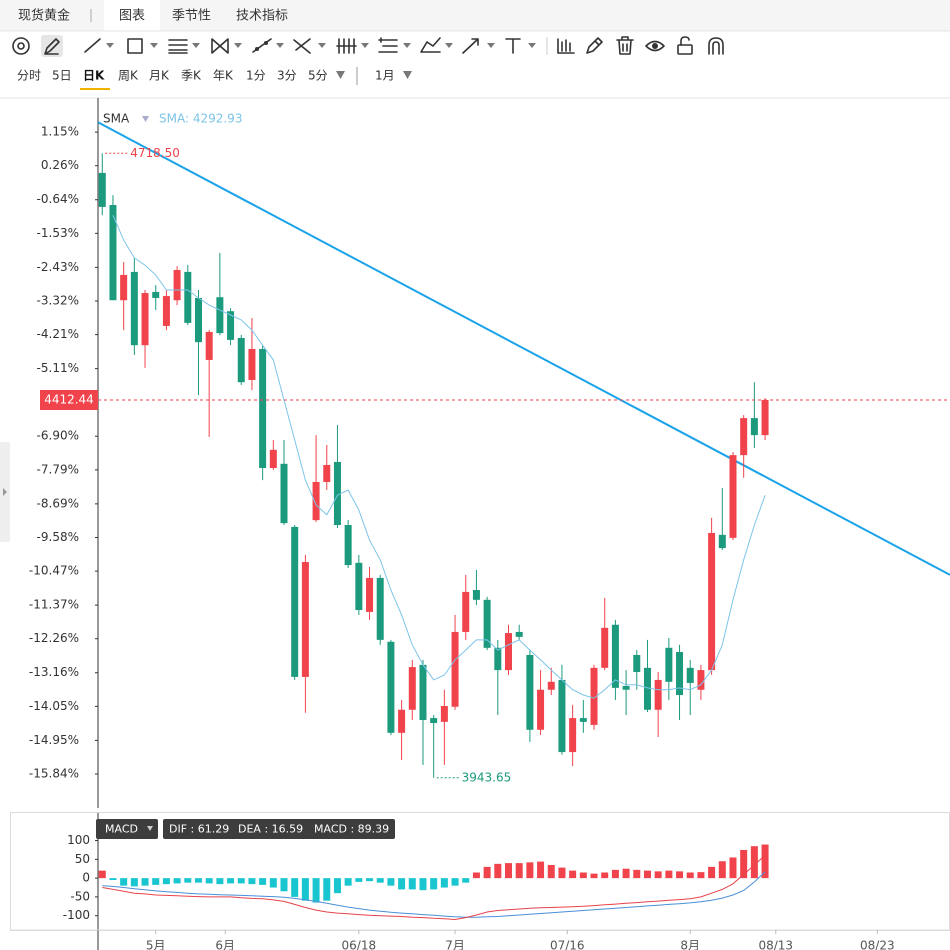  Describe the element at coordinates (58, 537) in the screenshot. I see `y-tick-label: -9.58%` at that location.